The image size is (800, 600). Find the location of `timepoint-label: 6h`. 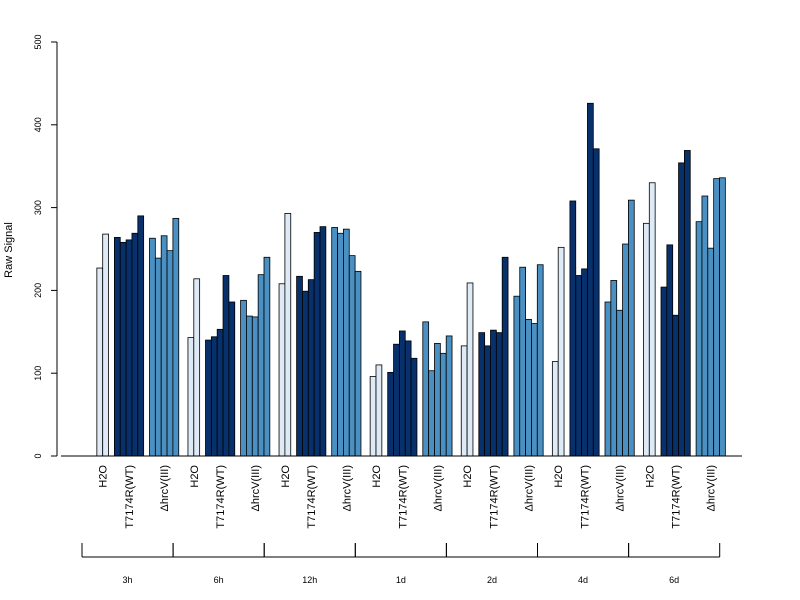

timepoint-label: 6h is located at coordinates (219, 580).